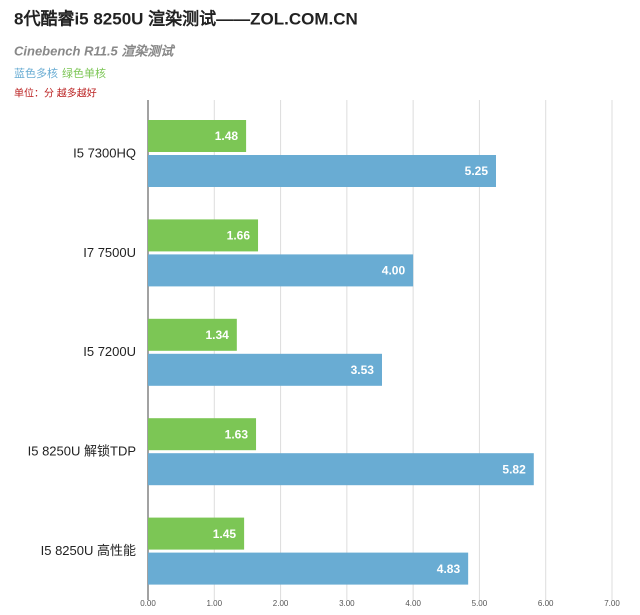  What do you see at coordinates (480, 603) in the screenshot?
I see `x-tick-label: 5.00` at bounding box center [480, 603].